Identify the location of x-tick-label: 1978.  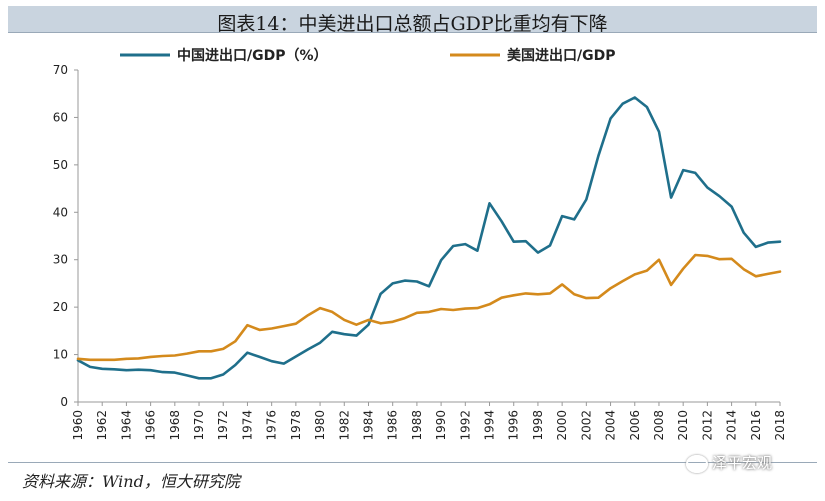
(296, 425).